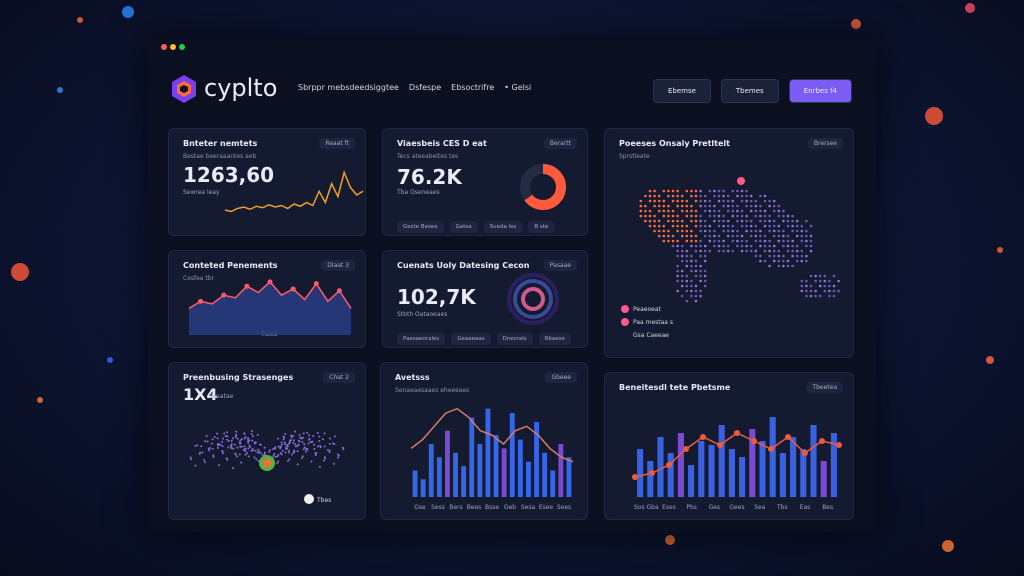 This screenshot has width=1024, height=576. I want to click on toolbar-button: Enrbes f4, so click(820, 91).